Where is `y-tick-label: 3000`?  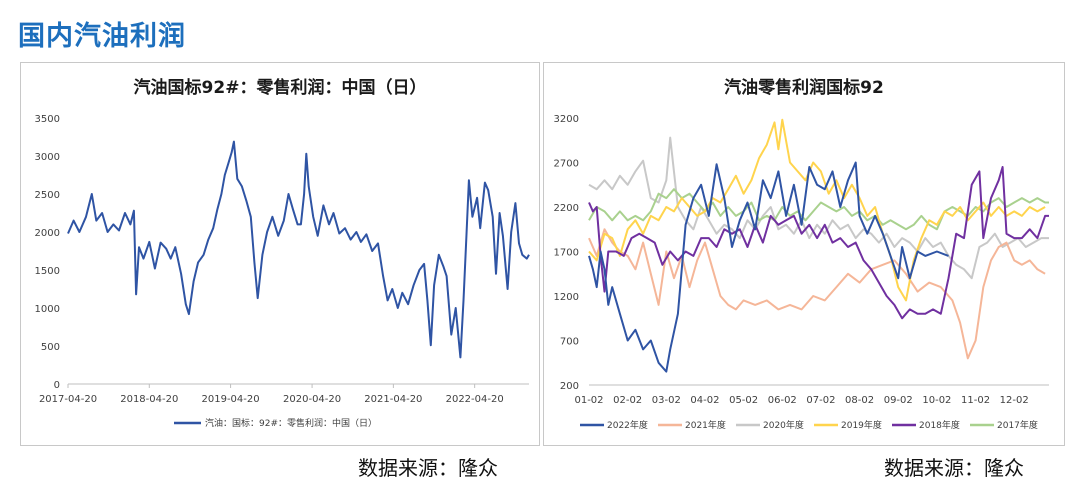
y-tick-label: 3000 is located at coordinates (47, 157).